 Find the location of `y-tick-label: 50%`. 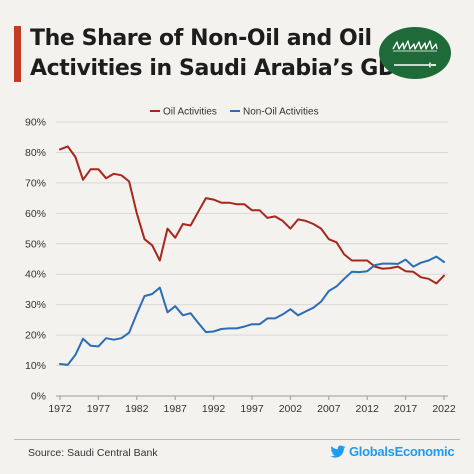

y-tick-label: 50% is located at coordinates (35, 244).